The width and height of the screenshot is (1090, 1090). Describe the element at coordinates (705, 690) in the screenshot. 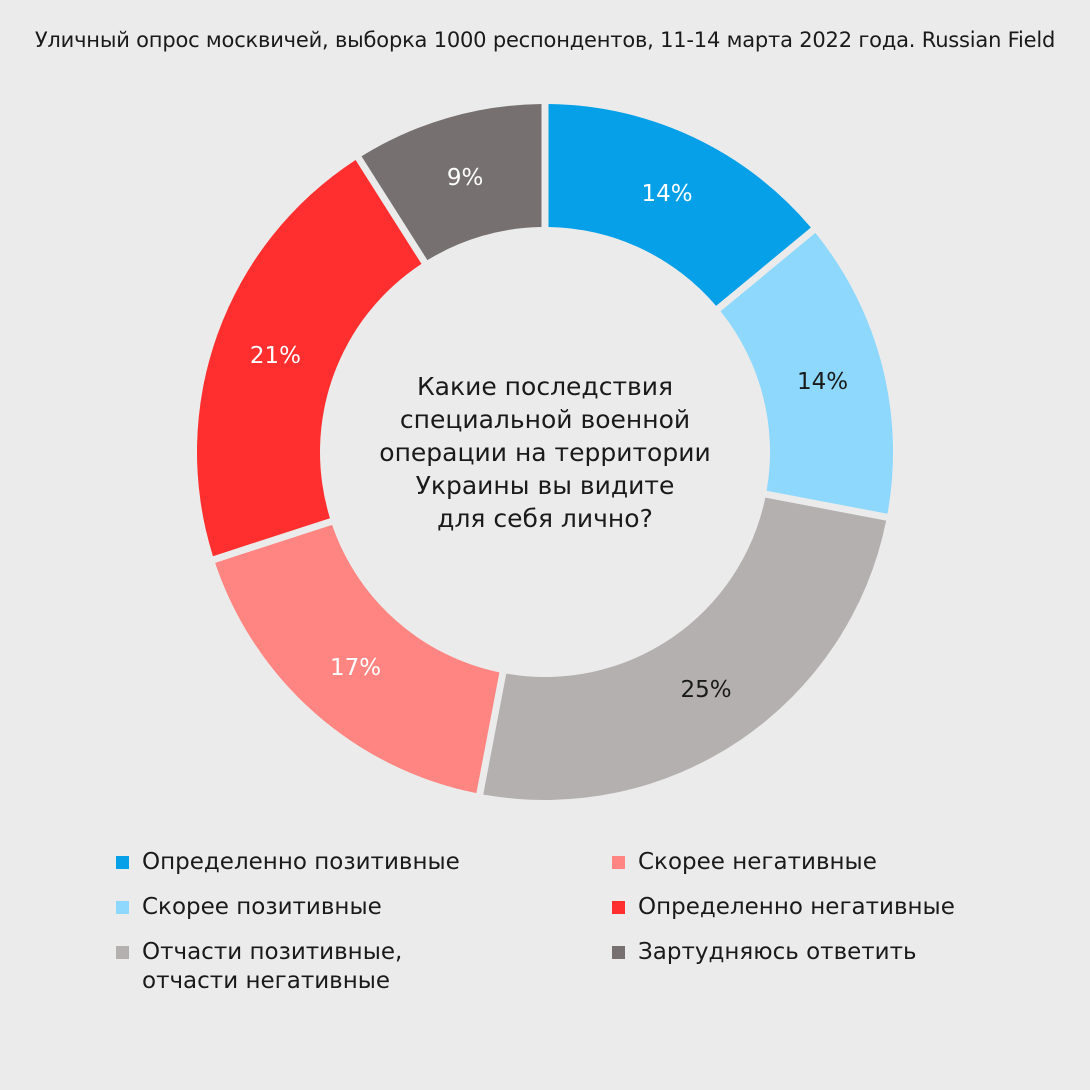

I see `slice-label-3: 25%` at that location.